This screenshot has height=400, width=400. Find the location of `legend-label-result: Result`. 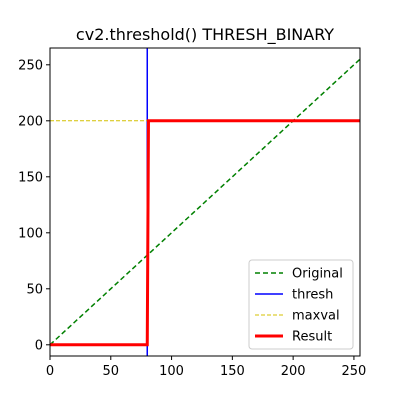

legend-label-result: Result is located at coordinates (312, 337).